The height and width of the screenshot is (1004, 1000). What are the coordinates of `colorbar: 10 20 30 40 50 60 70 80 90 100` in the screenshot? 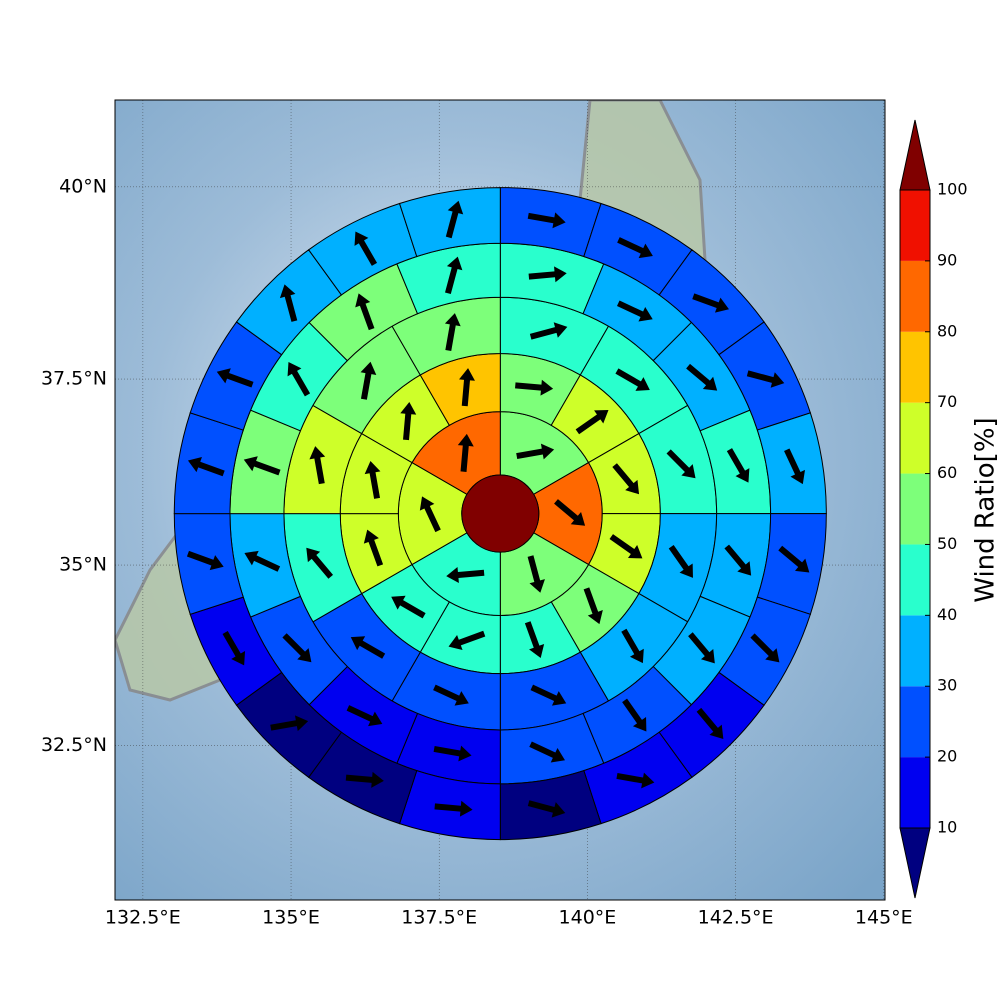 It's located at (934, 509).